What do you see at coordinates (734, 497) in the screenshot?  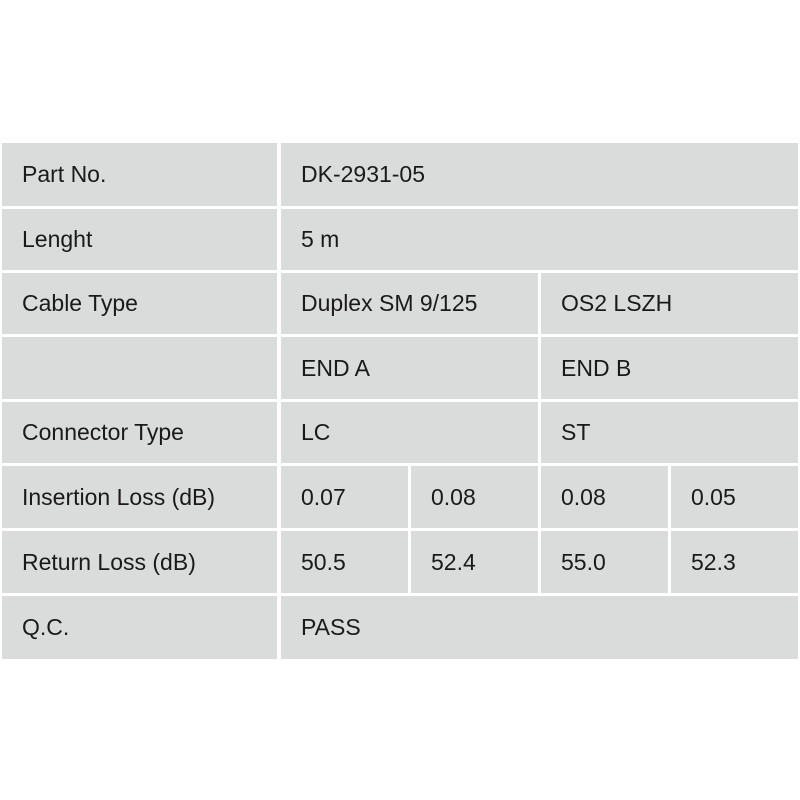 I see `insertion-loss-value: 0.05` at bounding box center [734, 497].